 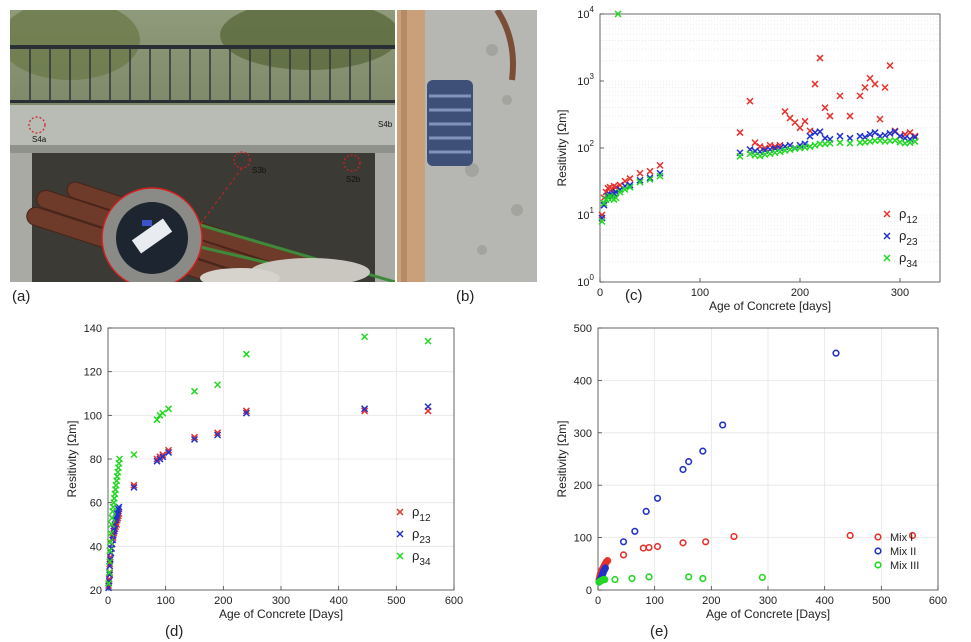 What do you see at coordinates (583, 486) in the screenshot?
I see `y-tick-label: 200` at bounding box center [583, 486].